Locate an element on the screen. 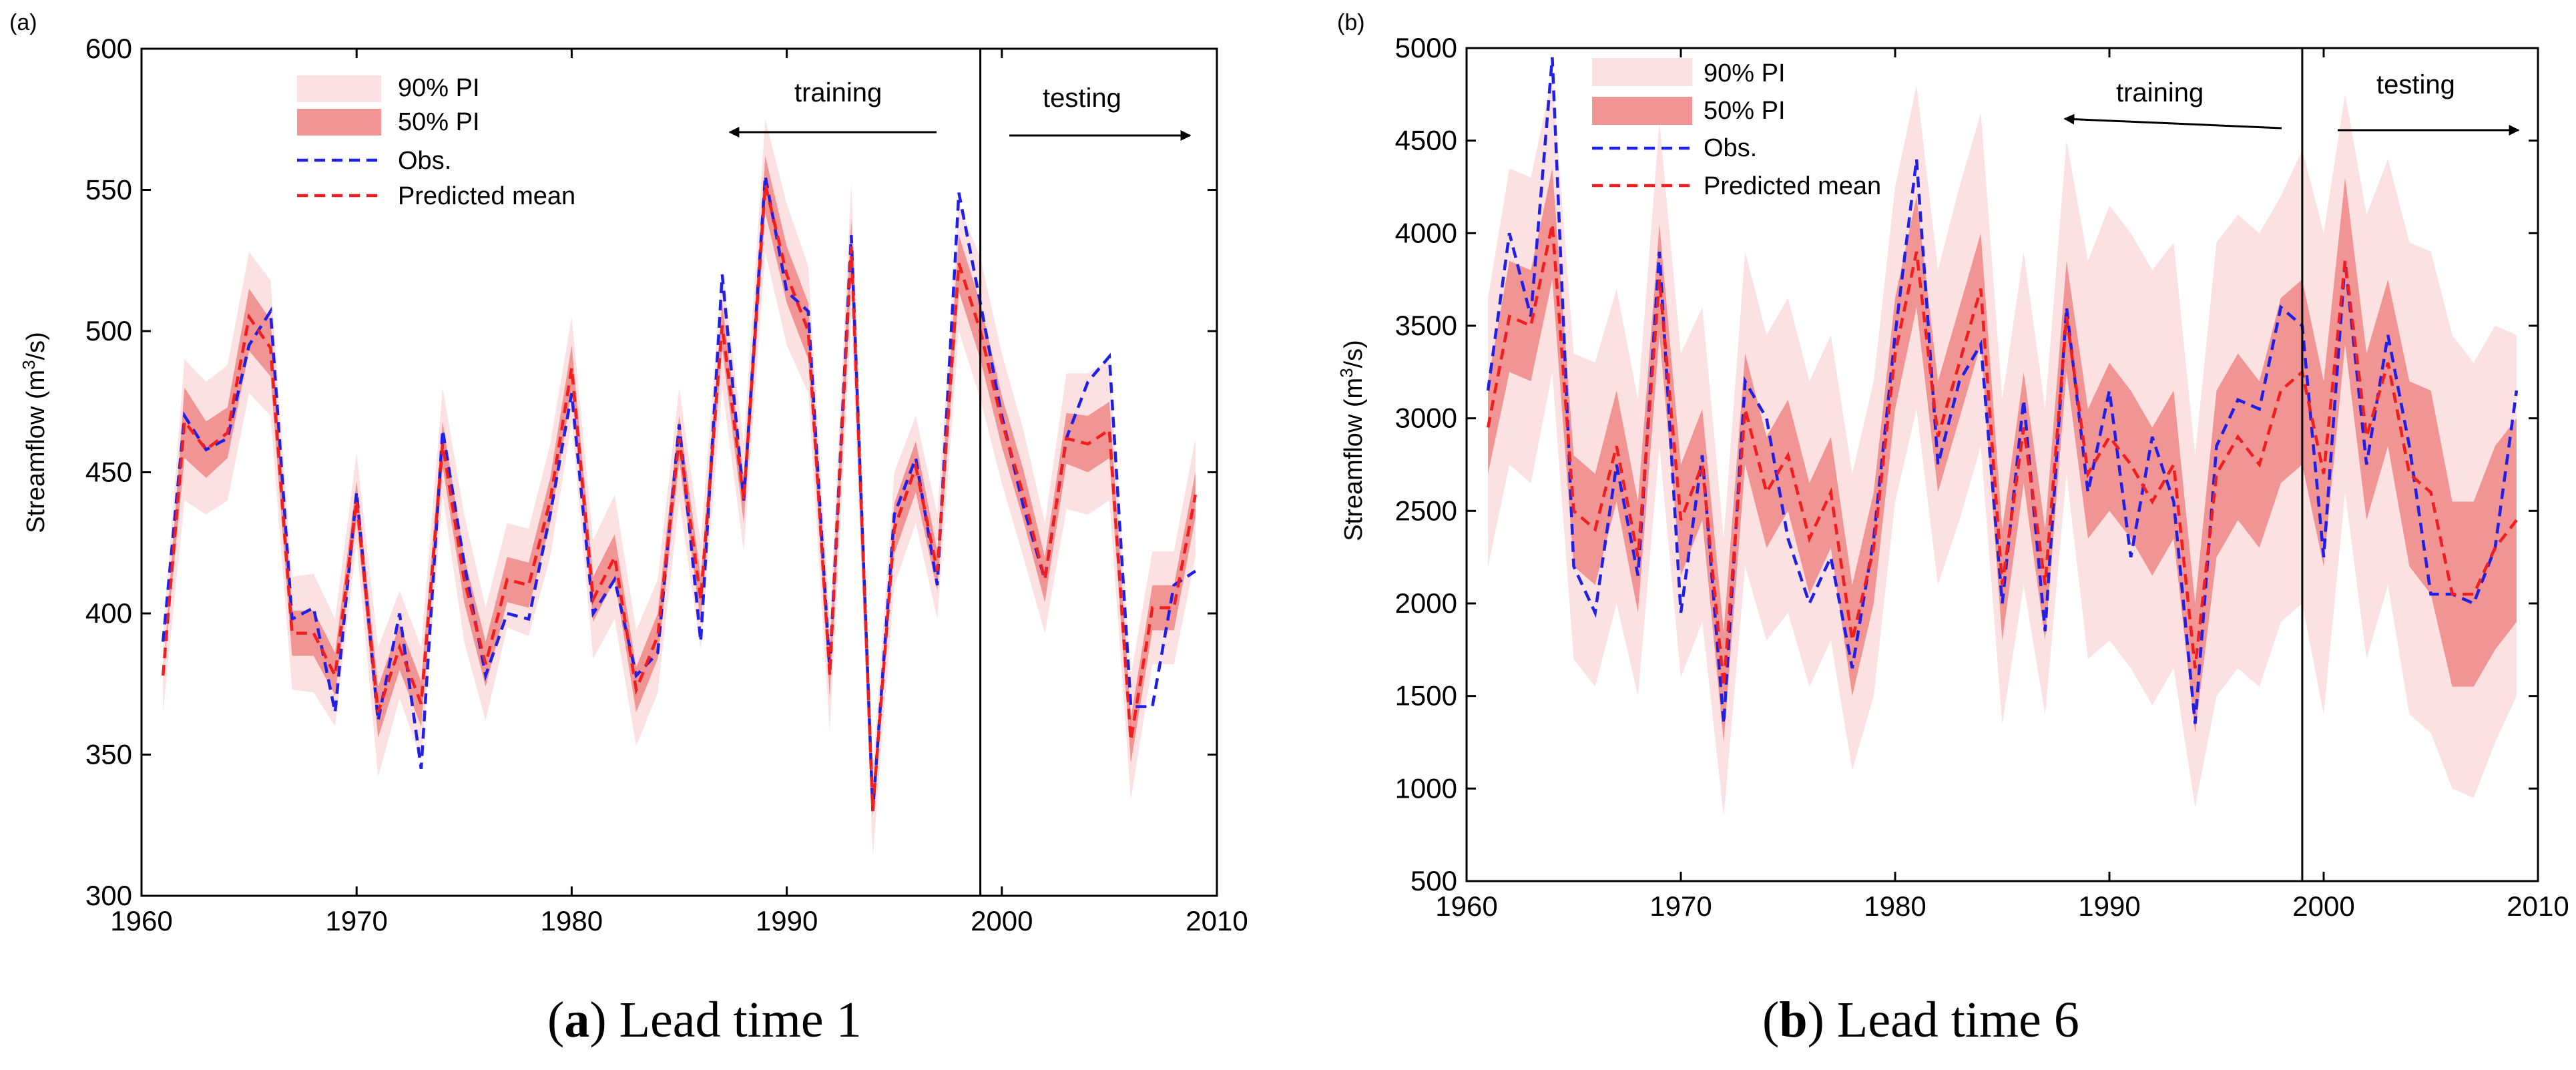 The height and width of the screenshot is (1070, 2576). x-tick-label-a: 1960 is located at coordinates (141, 921).